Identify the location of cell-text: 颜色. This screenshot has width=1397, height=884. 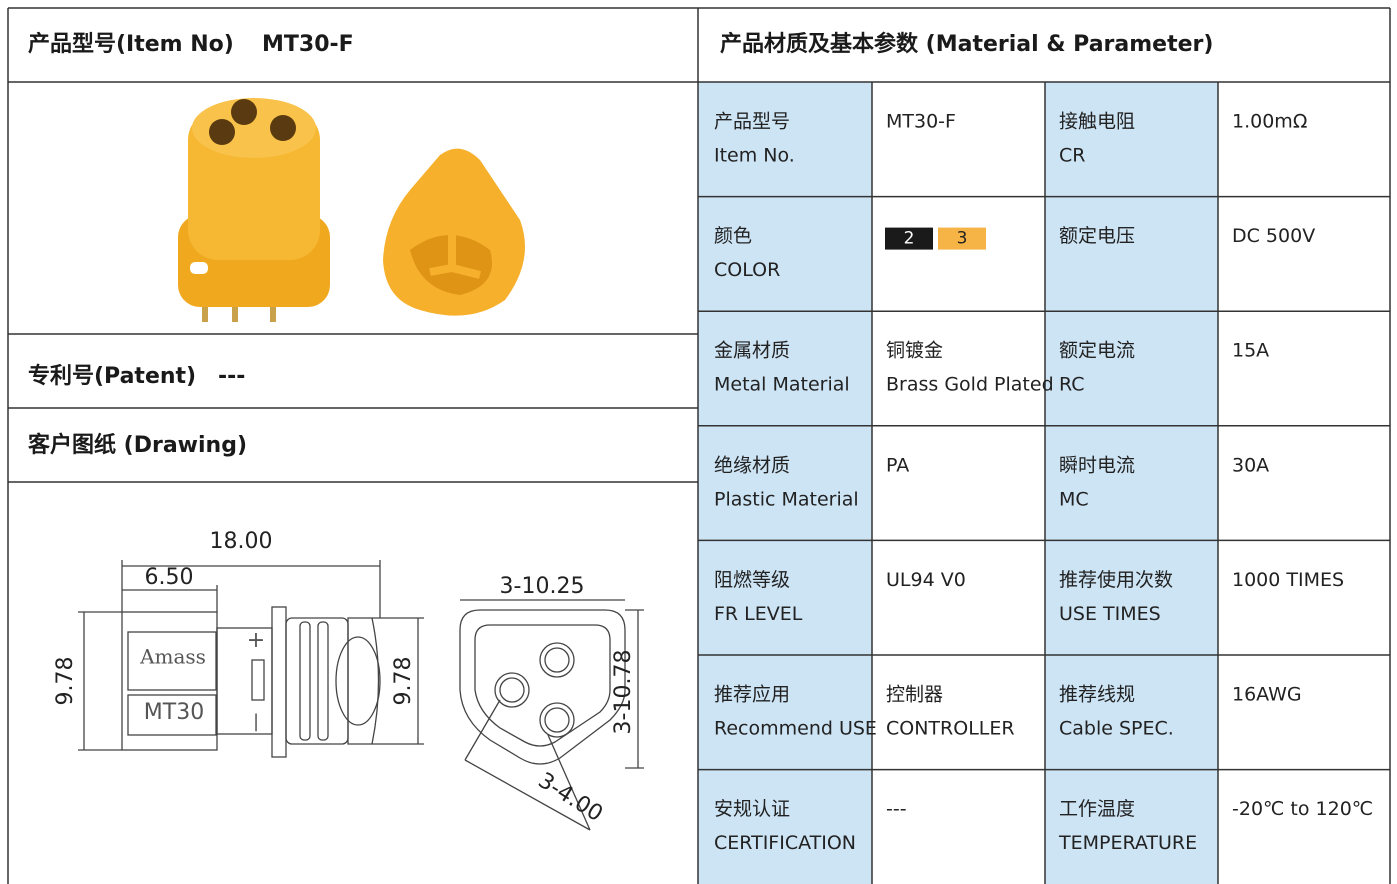
(733, 236).